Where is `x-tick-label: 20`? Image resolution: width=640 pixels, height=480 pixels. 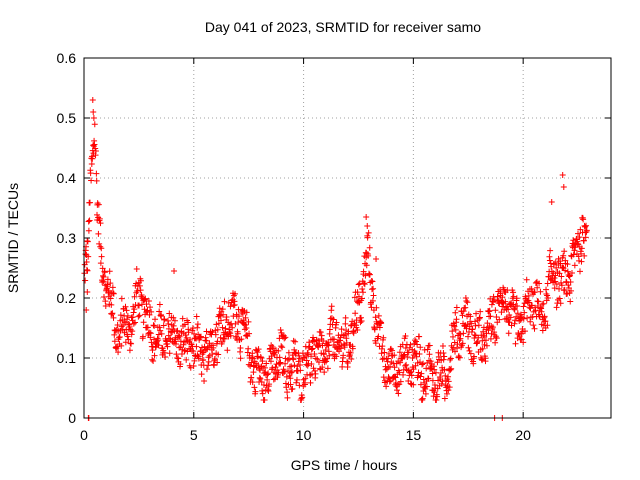 x-tick-label: 20 is located at coordinates (523, 435).